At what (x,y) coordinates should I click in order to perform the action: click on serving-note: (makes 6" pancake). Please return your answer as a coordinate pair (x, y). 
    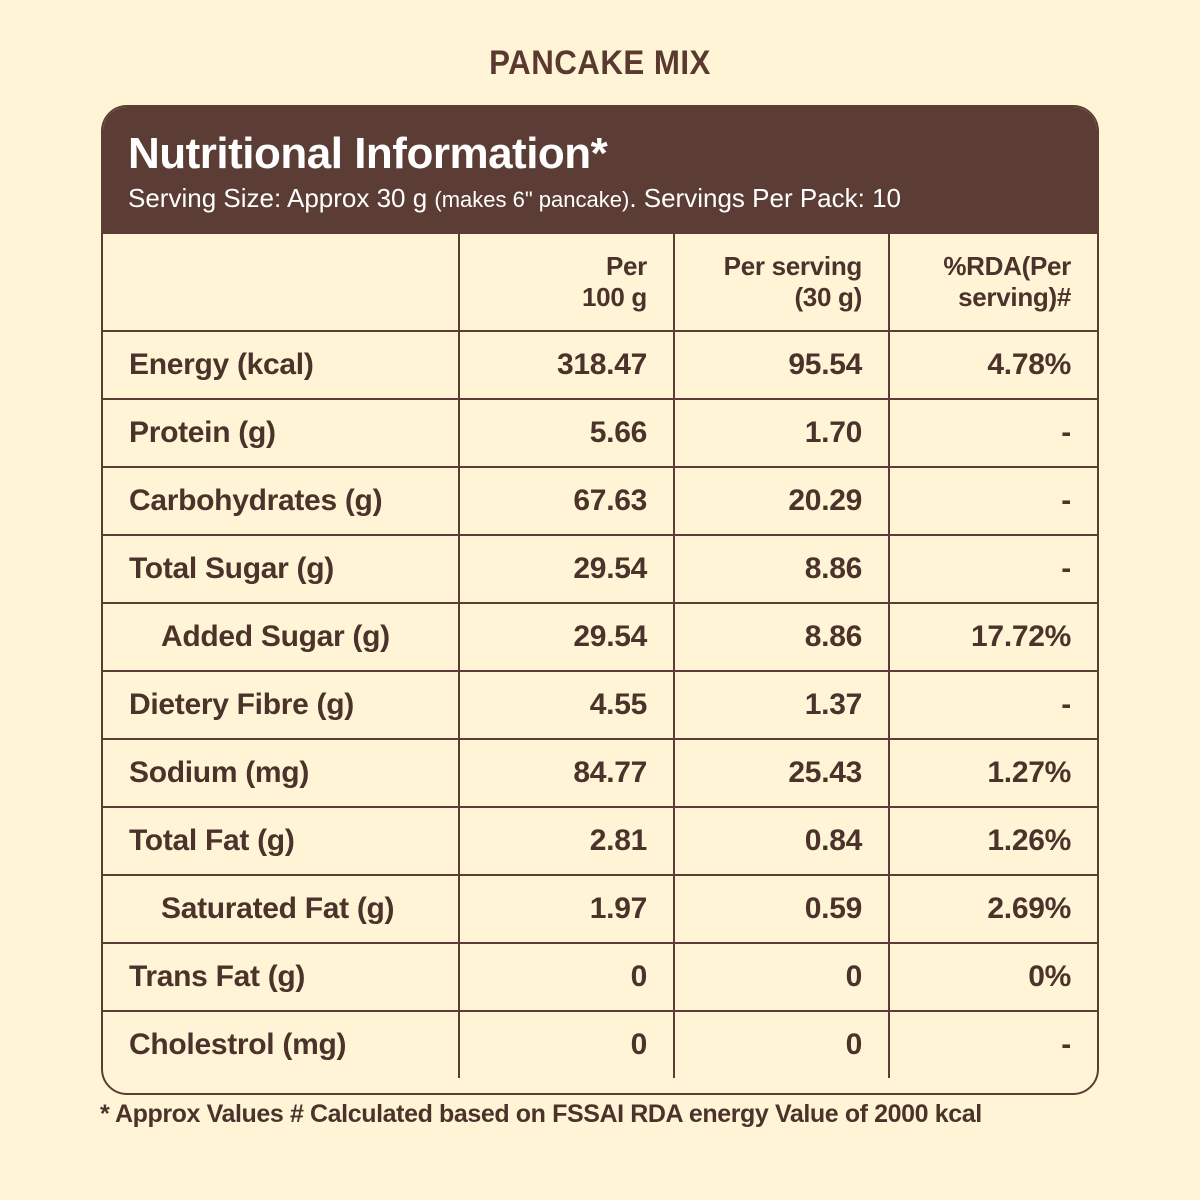
    Looking at the image, I should click on (532, 199).